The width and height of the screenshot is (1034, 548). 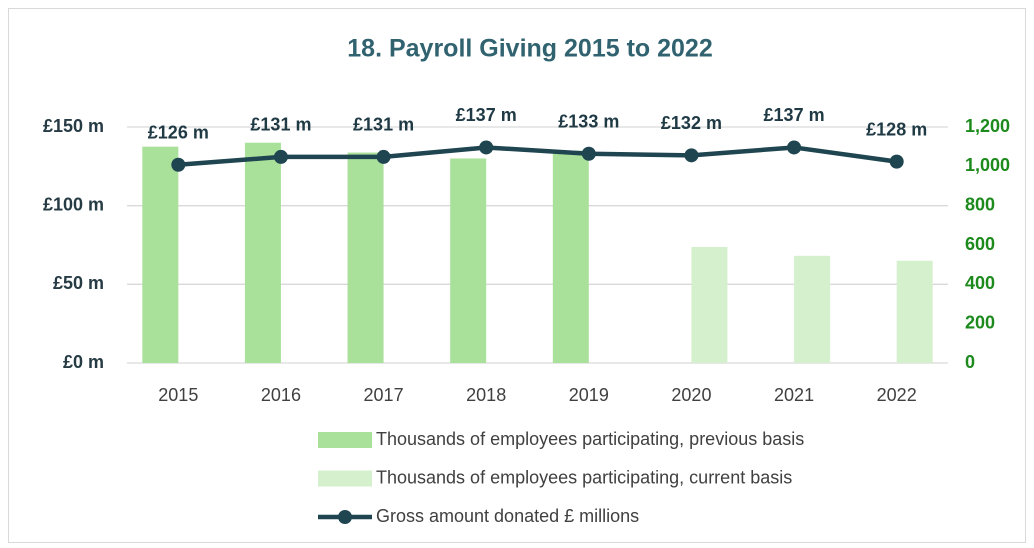 I want to click on x-tick-label: 2021, so click(x=794, y=395).